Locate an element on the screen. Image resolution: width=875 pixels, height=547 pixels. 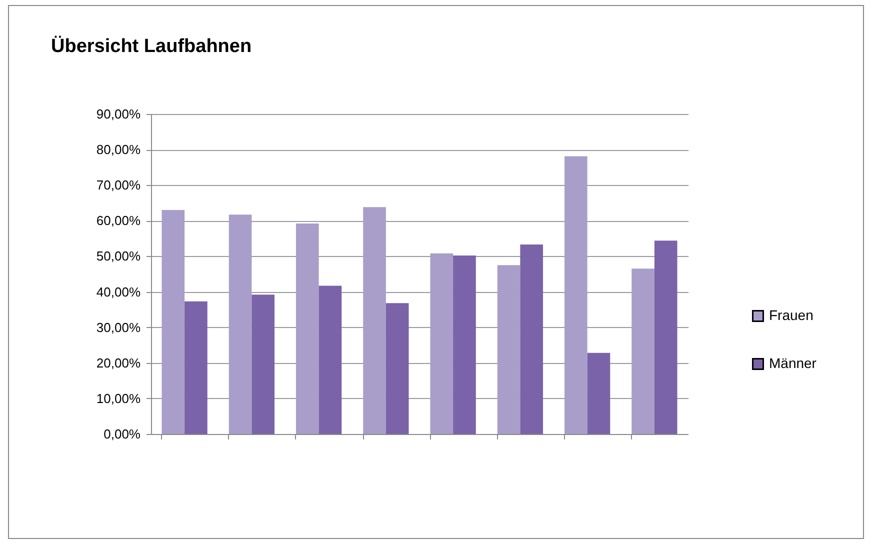
y-tick-label: 50,00% is located at coordinates (118, 256).